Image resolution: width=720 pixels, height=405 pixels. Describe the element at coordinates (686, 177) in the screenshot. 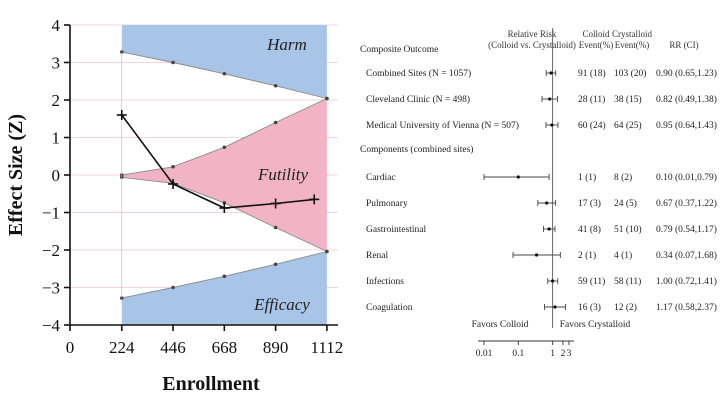

I see `row-rr-ci-3: 0.10 (0.01,0.79)` at that location.